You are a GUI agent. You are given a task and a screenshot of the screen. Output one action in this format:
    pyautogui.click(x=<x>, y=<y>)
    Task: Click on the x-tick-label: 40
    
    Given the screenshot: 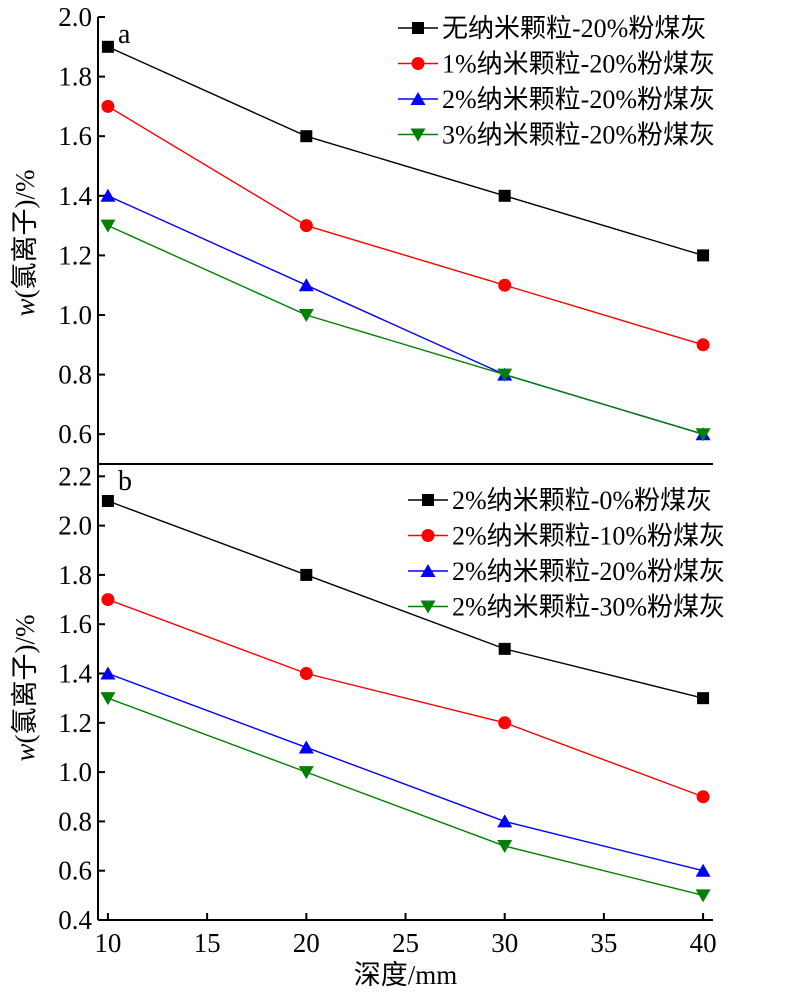 What is the action you would take?
    pyautogui.click(x=703, y=943)
    